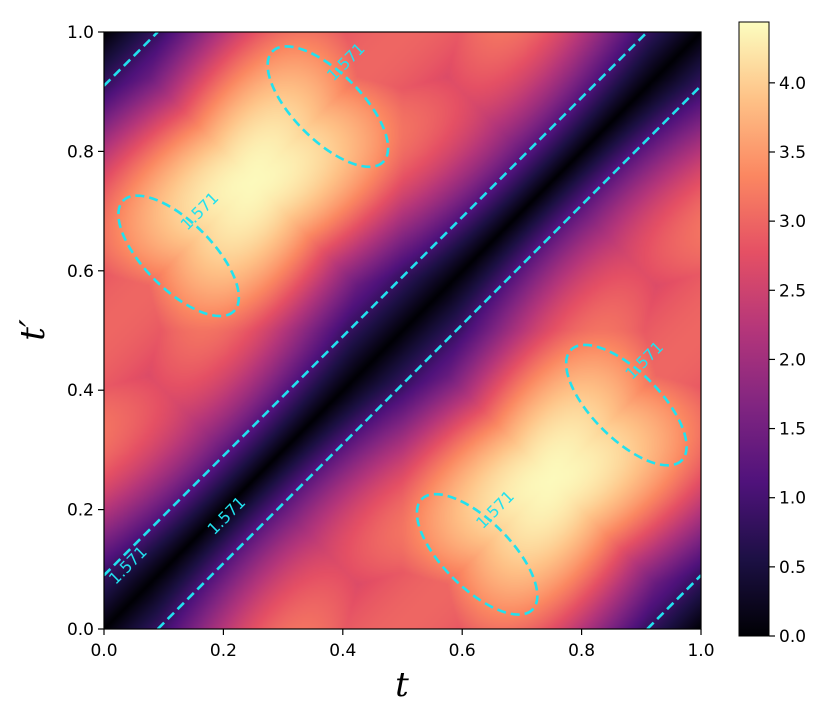 The height and width of the screenshot is (720, 831). Describe the element at coordinates (581, 651) in the screenshot. I see `x-tick-label: 0.8` at that location.